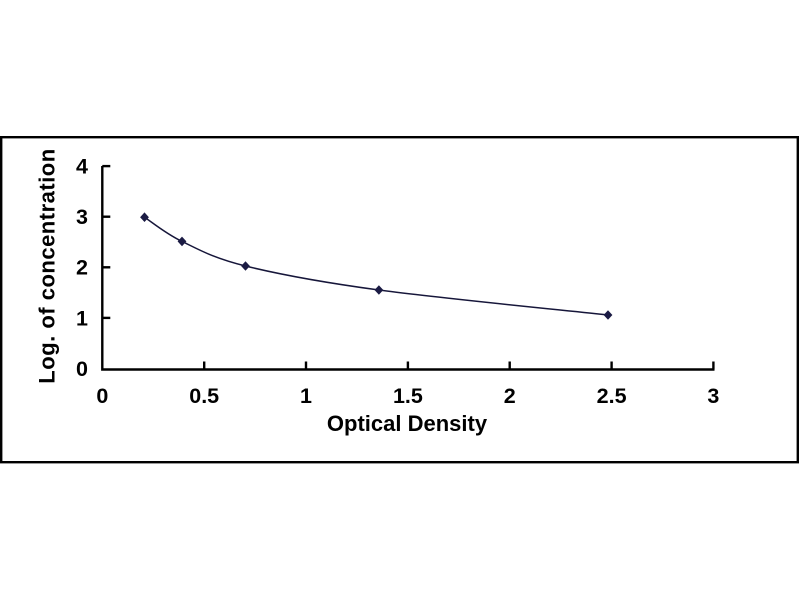 Image resolution: width=800 pixels, height=600 pixels. I want to click on svg-text: 4, so click(82, 167).